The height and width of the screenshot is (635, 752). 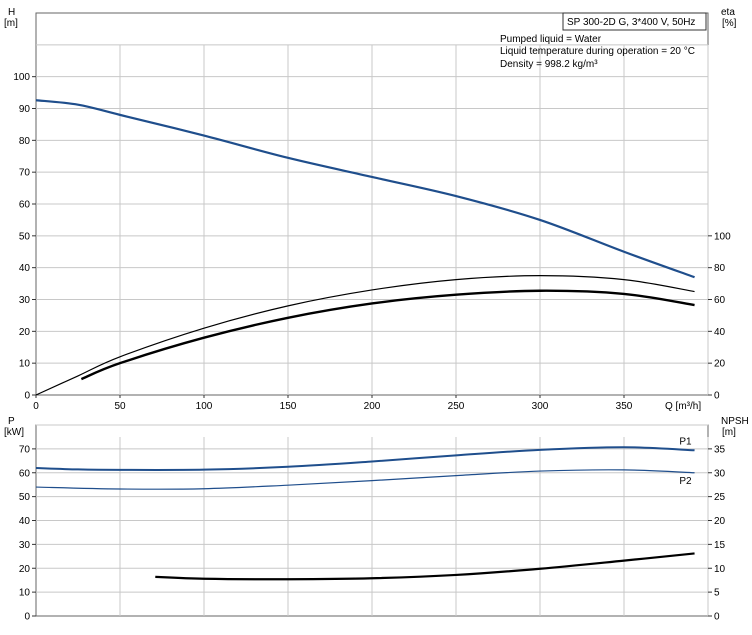 I want to click on info-line-liquid: Pumped liquid = Water, so click(x=551, y=39).